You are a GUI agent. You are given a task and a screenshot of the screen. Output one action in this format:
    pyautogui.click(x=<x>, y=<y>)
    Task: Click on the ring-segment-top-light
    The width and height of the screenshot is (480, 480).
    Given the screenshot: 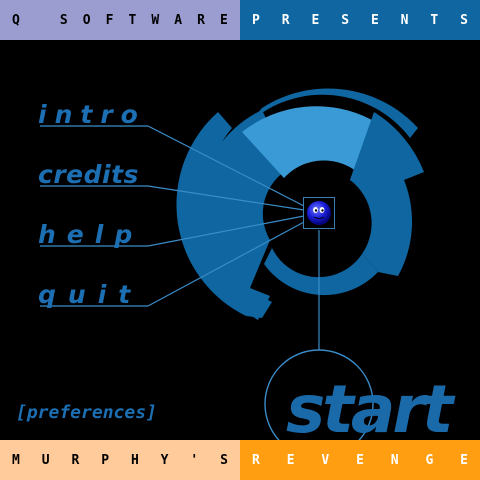 What is the action you would take?
    pyautogui.click(x=307, y=148)
    